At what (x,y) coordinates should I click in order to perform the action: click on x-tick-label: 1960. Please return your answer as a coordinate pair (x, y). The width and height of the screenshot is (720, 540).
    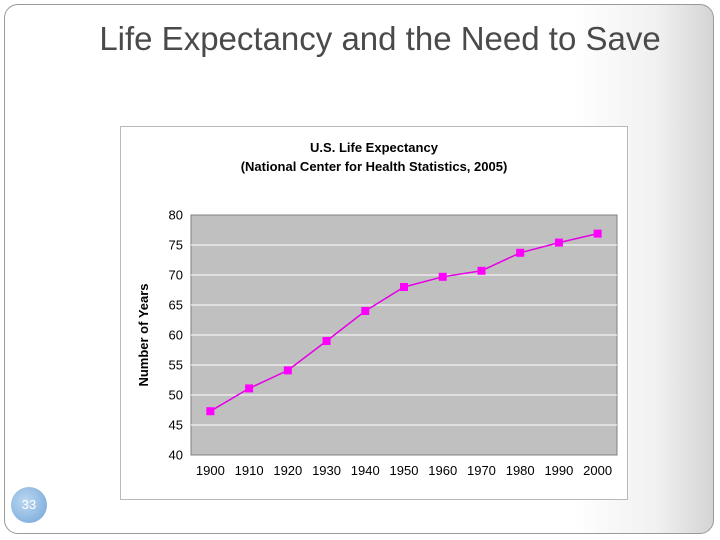
    Looking at the image, I should click on (442, 470).